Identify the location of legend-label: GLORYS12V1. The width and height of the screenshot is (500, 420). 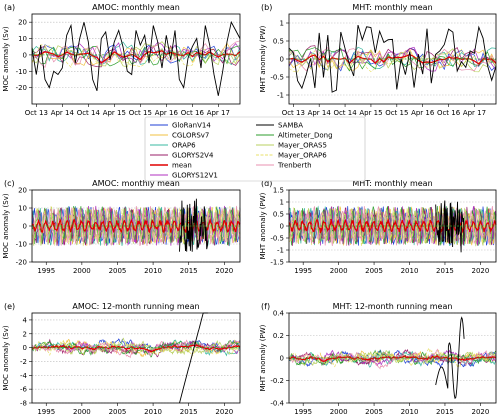
(195, 176).